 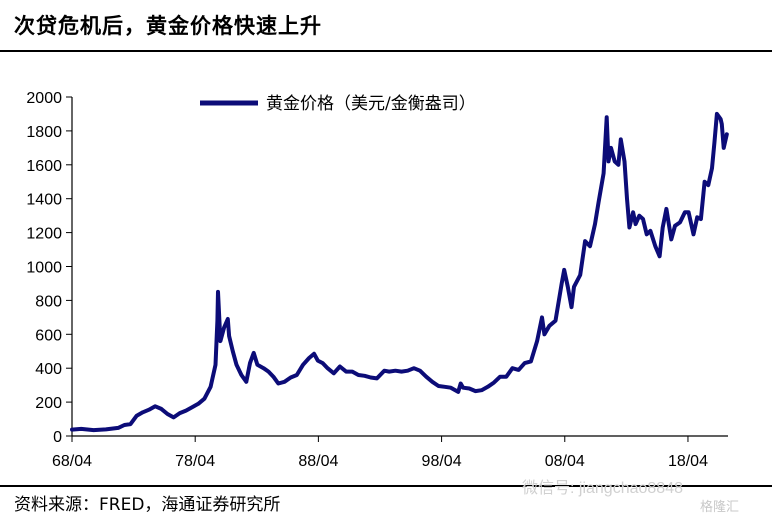 I want to click on legend-label: 黄金价格（美元/金衡盎司）, so click(x=371, y=104).